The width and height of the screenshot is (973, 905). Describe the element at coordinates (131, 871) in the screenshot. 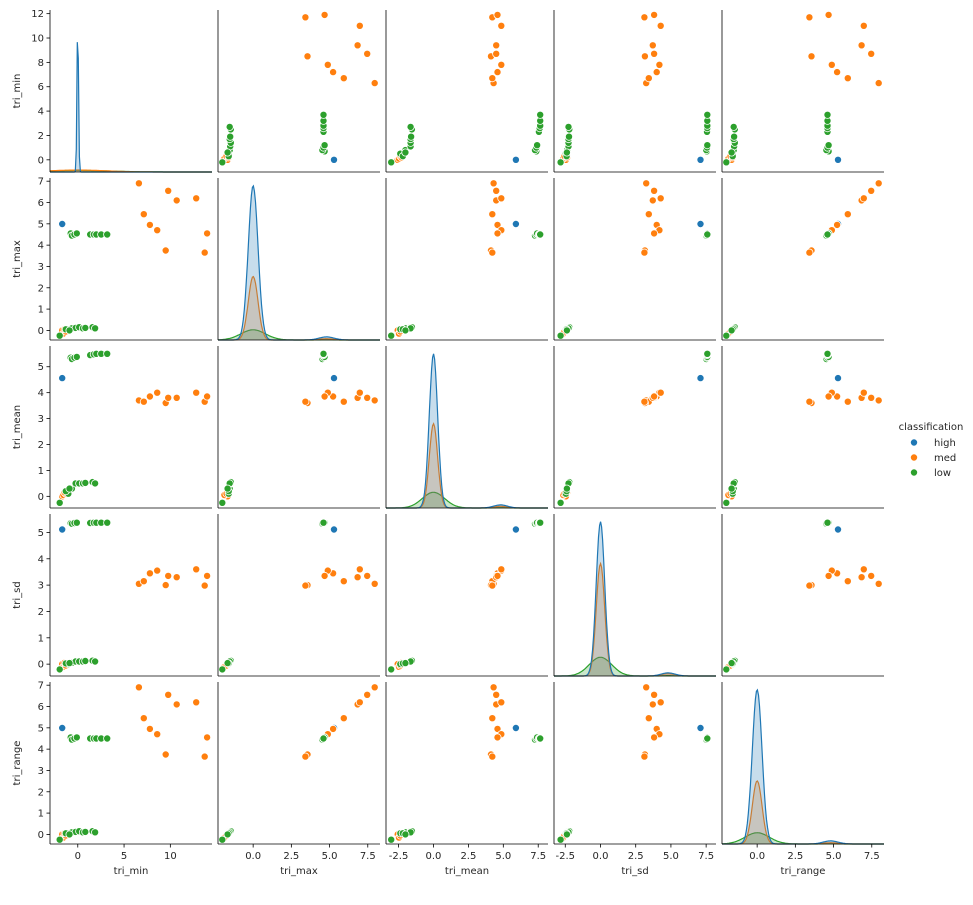

I see `x-axis-label: tri_min` at that location.